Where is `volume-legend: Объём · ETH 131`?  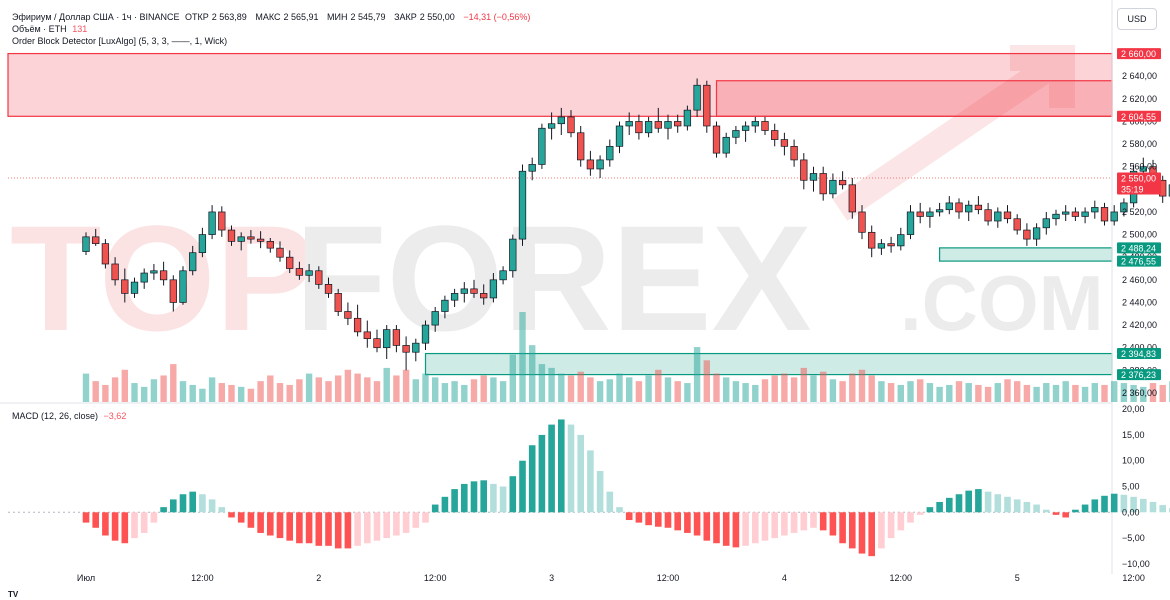
volume-legend: Объём · ETH 131 is located at coordinates (51, 29).